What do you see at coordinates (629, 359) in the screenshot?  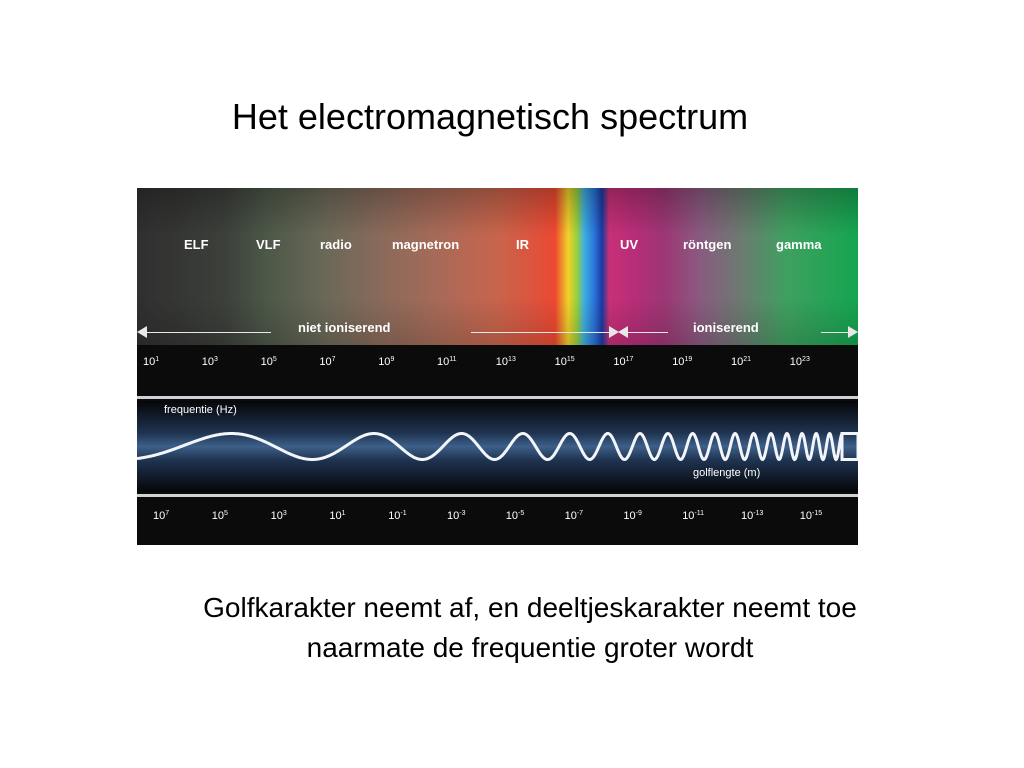 I see `frequency-tick-exponent: 17` at bounding box center [629, 359].